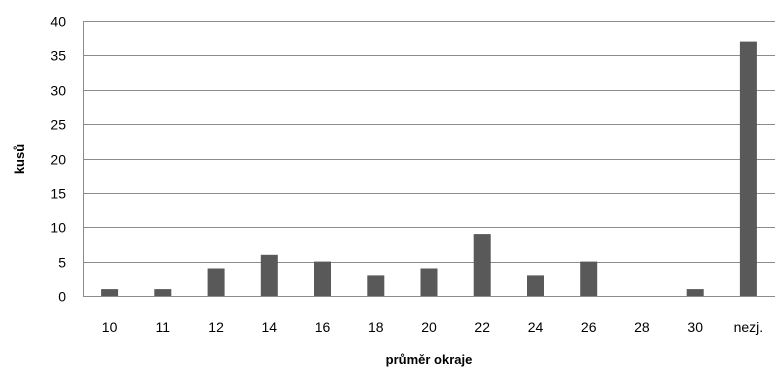  Describe the element at coordinates (58, 228) in the screenshot. I see `y-tick-label: 10` at that location.